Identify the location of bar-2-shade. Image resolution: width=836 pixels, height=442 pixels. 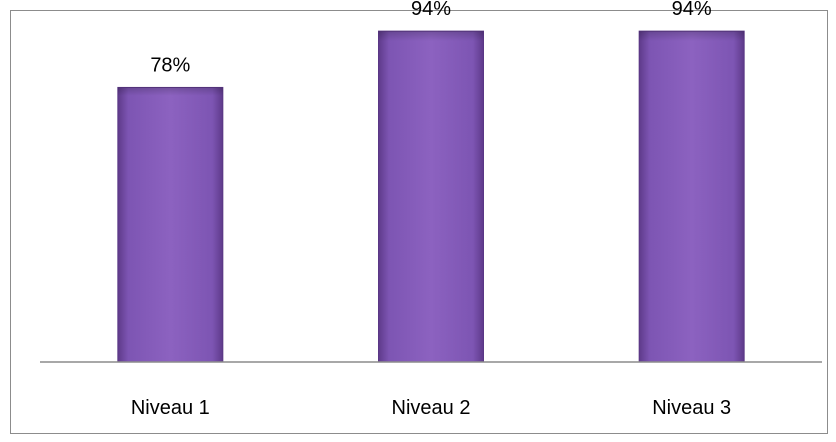
(431, 197).